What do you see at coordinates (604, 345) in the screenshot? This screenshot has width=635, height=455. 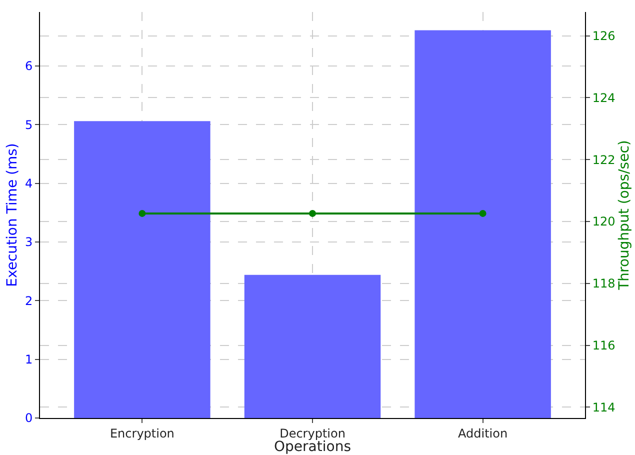 I see `y2-tick-label: 116` at bounding box center [604, 345].